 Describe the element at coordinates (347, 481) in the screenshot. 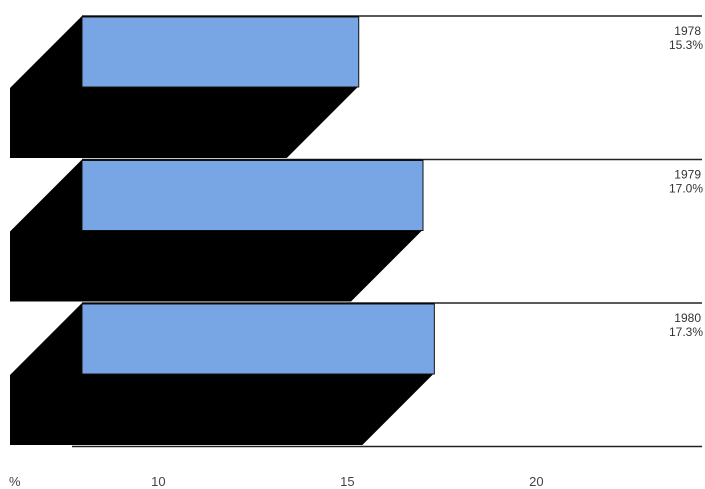

I see `x-tick-label: 15` at that location.